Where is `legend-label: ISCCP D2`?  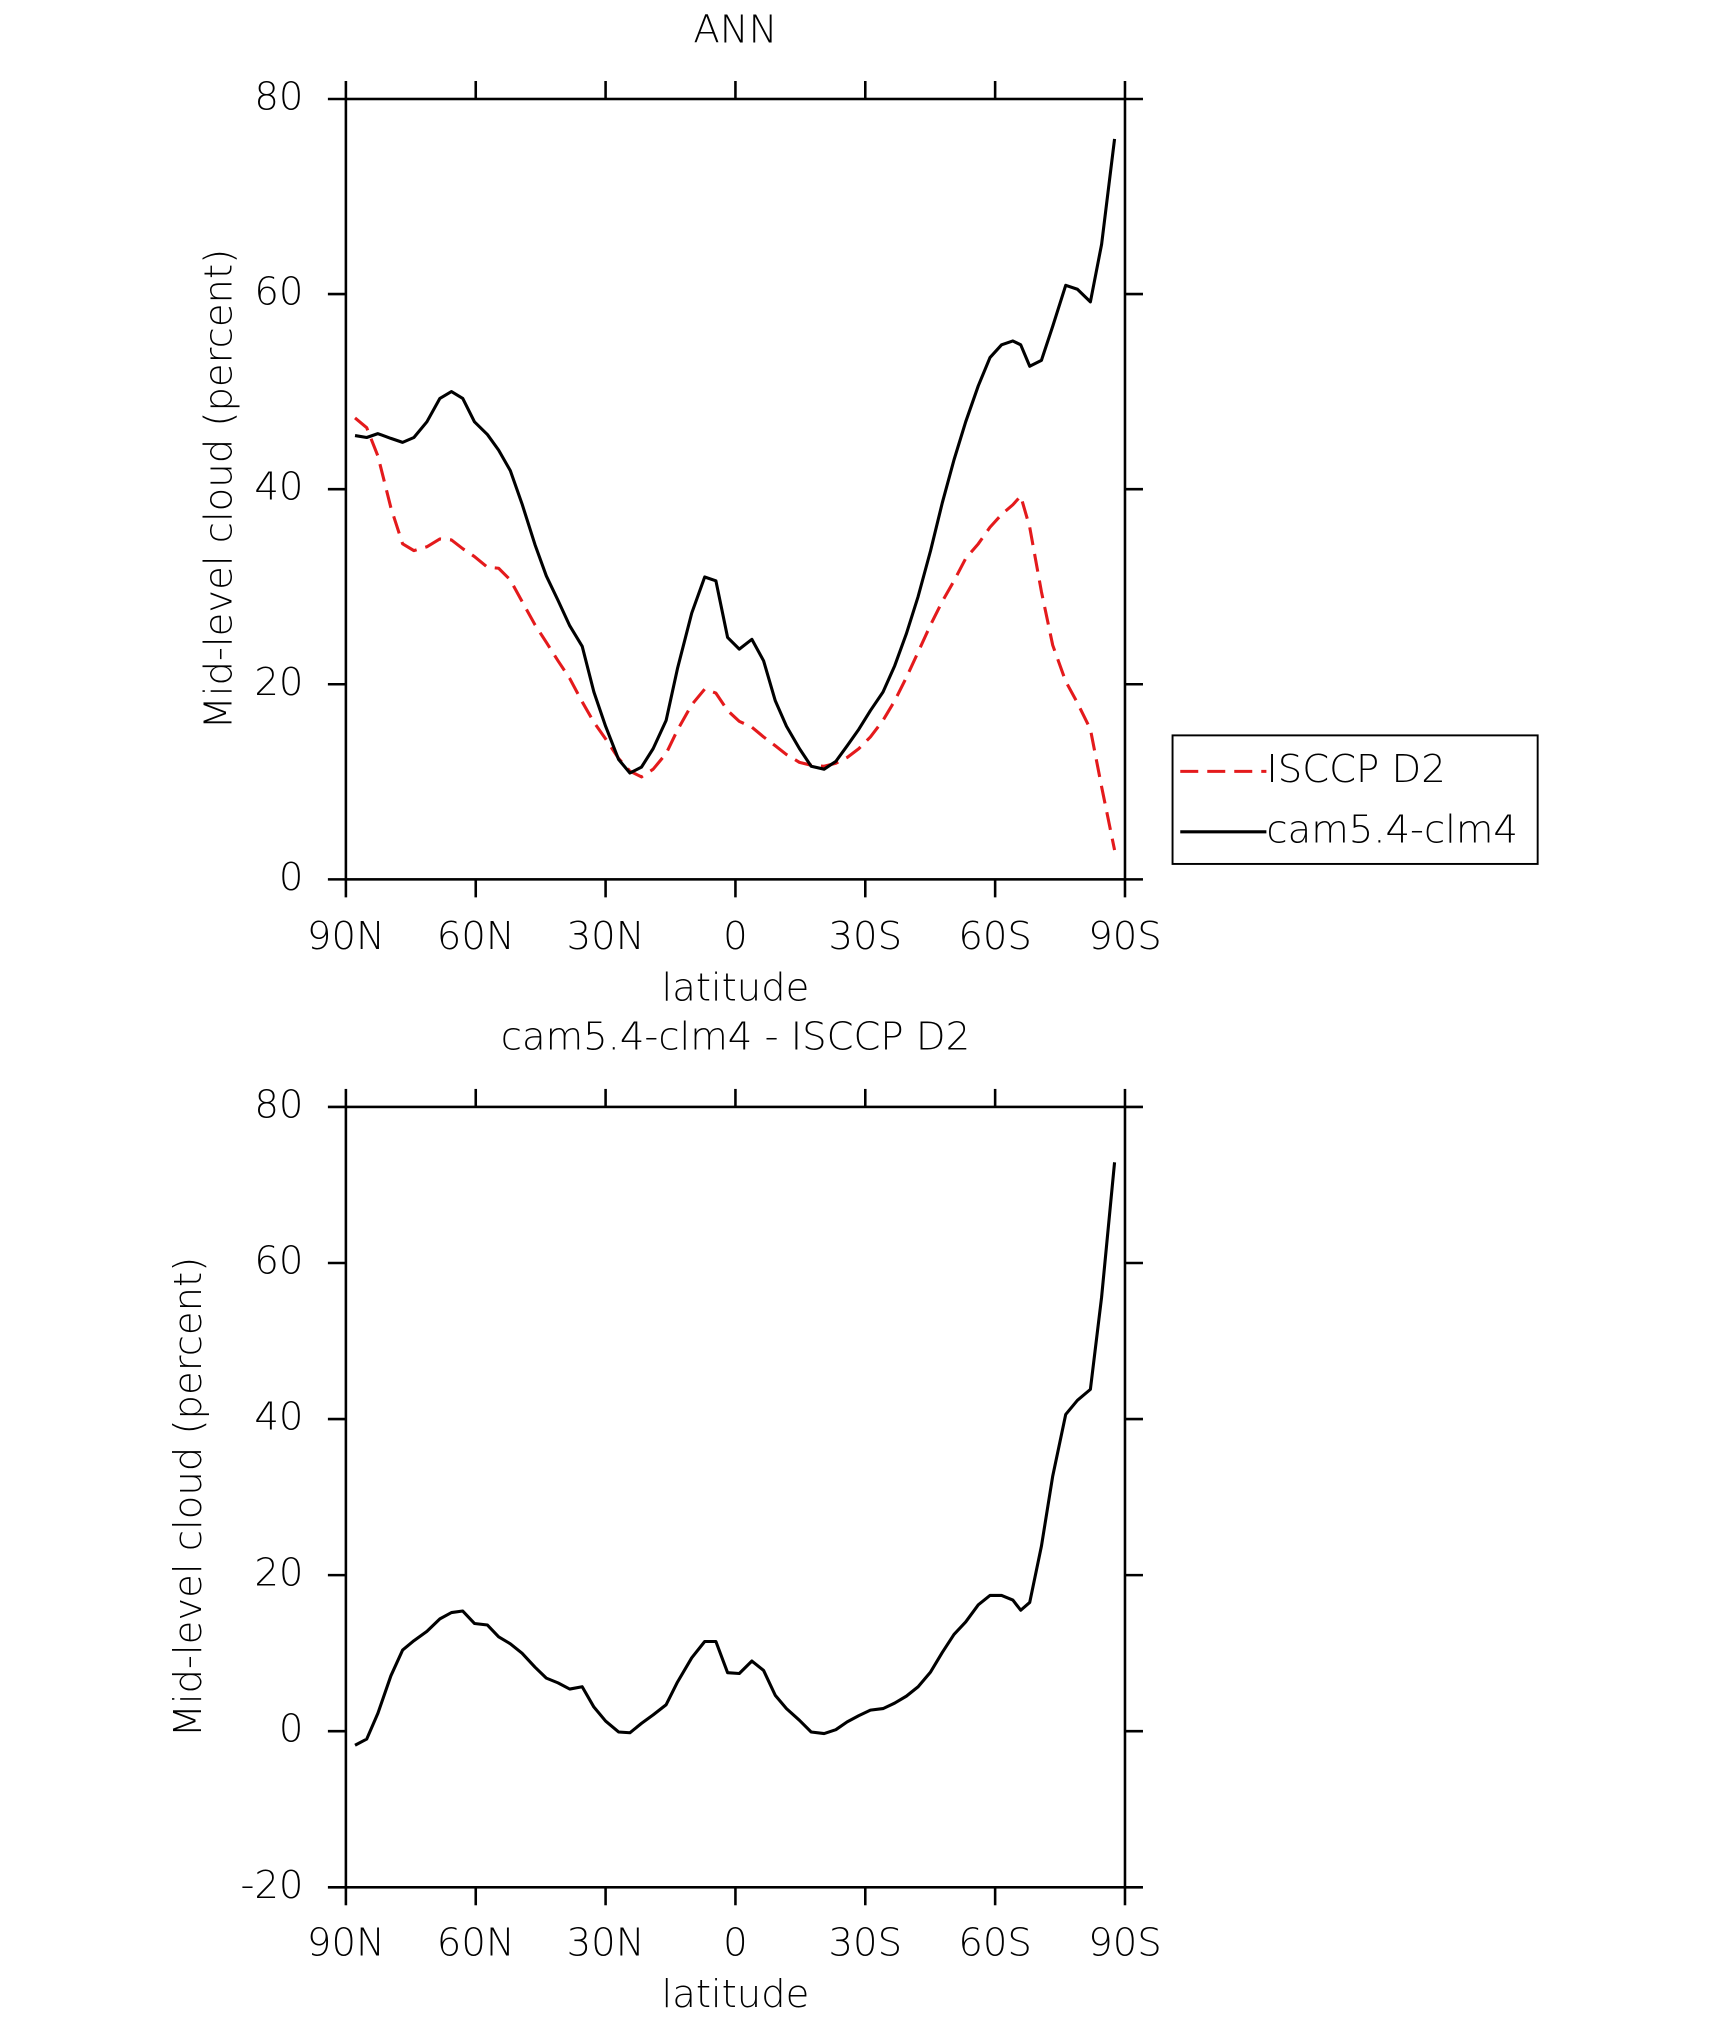
legend-label: ISCCP D2 is located at coordinates (1355, 769).